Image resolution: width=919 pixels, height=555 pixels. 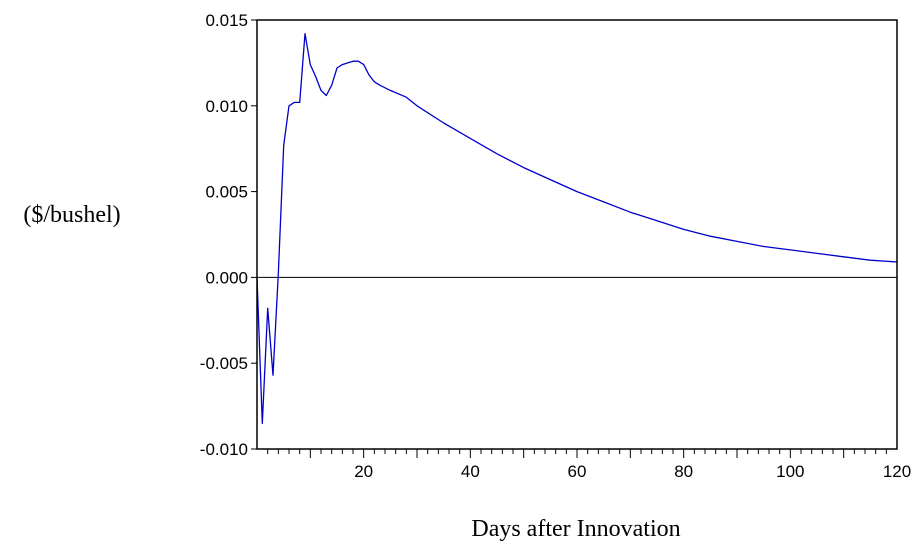 What do you see at coordinates (470, 471) in the screenshot?
I see `x-tick-label: 40` at bounding box center [470, 471].